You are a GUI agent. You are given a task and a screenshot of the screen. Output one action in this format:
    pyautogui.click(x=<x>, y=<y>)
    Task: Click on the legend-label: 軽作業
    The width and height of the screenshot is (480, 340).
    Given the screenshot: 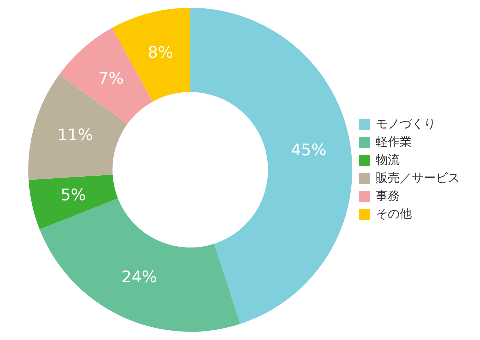 What is the action you would take?
    pyautogui.click(x=394, y=142)
    